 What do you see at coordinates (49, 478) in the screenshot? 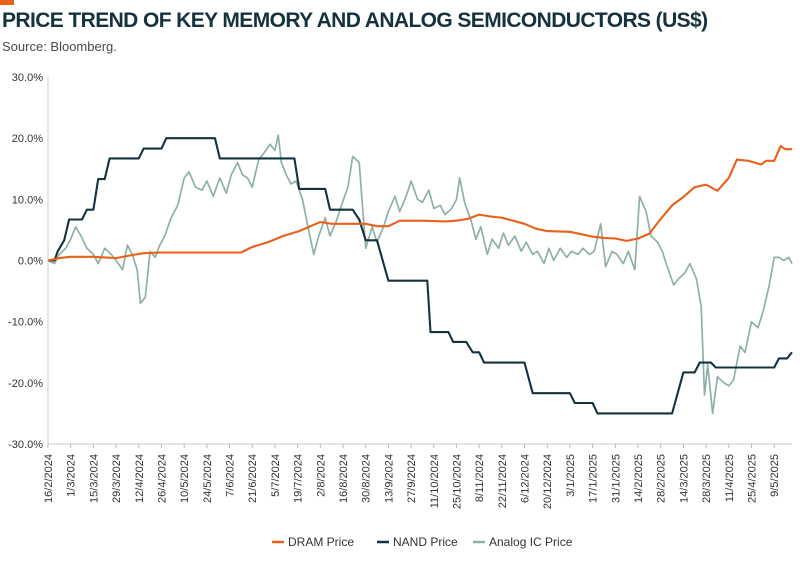
I see `x-tick-label: 16/2/2024` at bounding box center [49, 478].